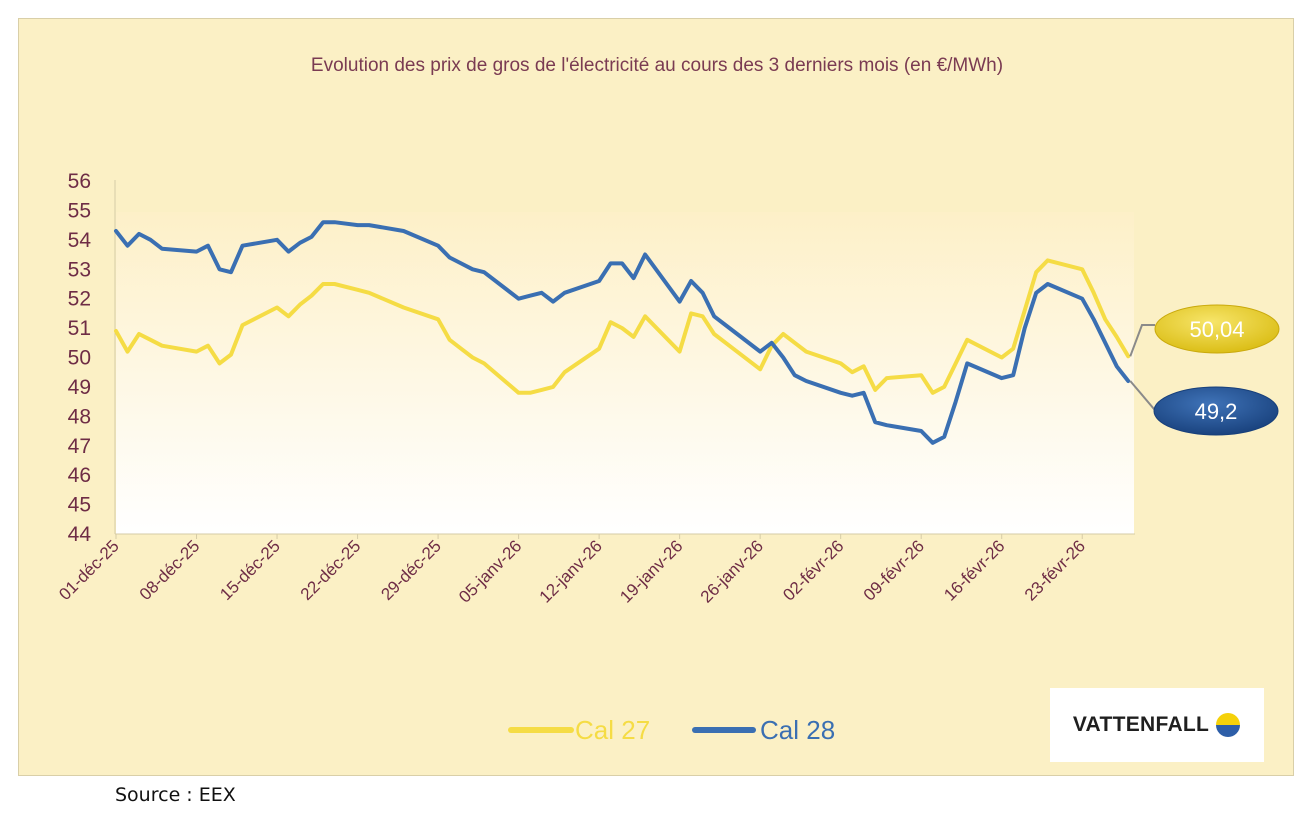  I want to click on y-tick-label: 50, so click(79, 358).